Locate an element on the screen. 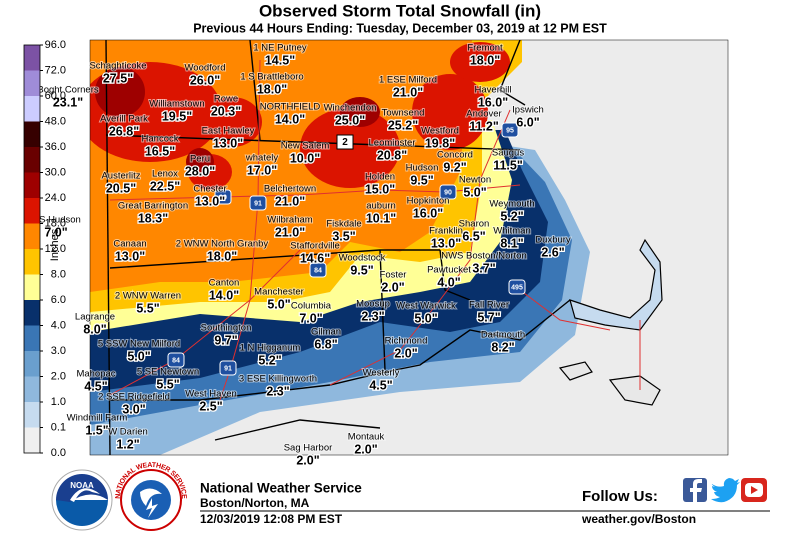  station-name: Columbia is located at coordinates (311, 306).